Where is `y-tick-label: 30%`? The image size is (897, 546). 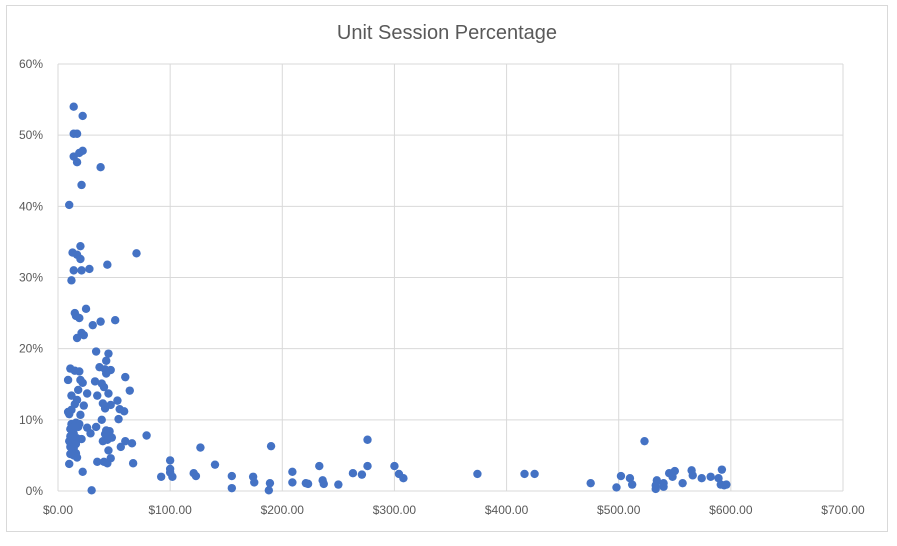
y-tick-label: 30% is located at coordinates (31, 278).